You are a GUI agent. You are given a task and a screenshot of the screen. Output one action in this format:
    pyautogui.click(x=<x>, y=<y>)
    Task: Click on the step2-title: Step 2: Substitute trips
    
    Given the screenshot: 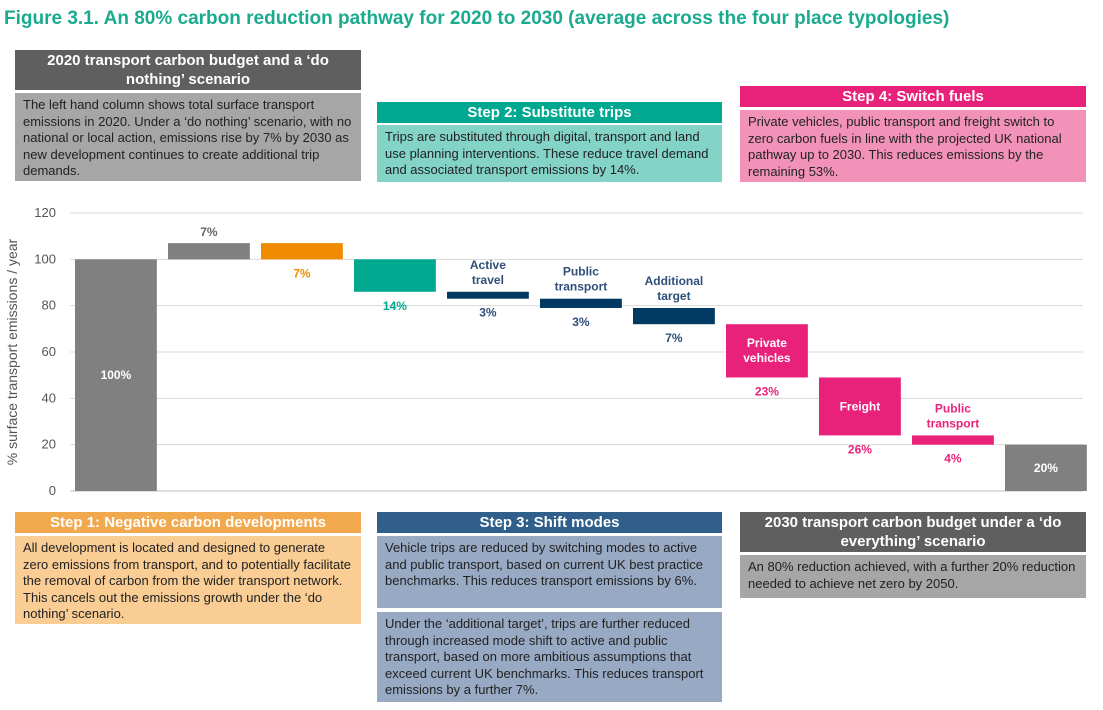 What is the action you would take?
    pyautogui.click(x=549, y=112)
    